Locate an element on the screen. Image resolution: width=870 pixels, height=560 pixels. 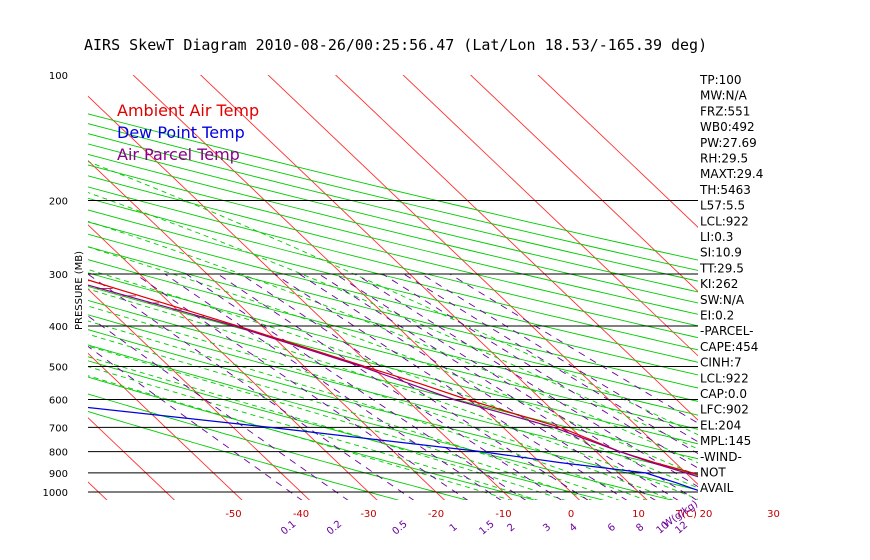
pressure-label-800: 800 is located at coordinates (58, 453).